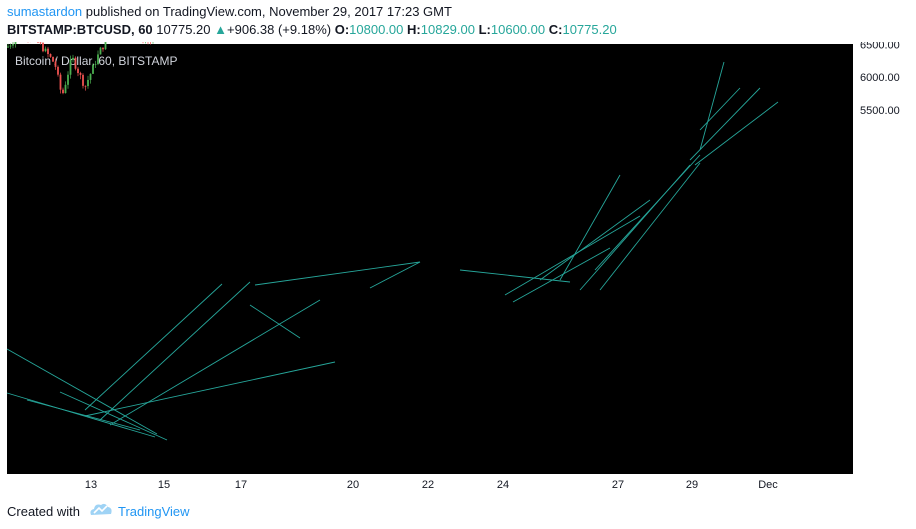 Image resolution: width=916 pixels, height=529 pixels. Describe the element at coordinates (342, 29) in the screenshot. I see `open-label: O:` at that location.